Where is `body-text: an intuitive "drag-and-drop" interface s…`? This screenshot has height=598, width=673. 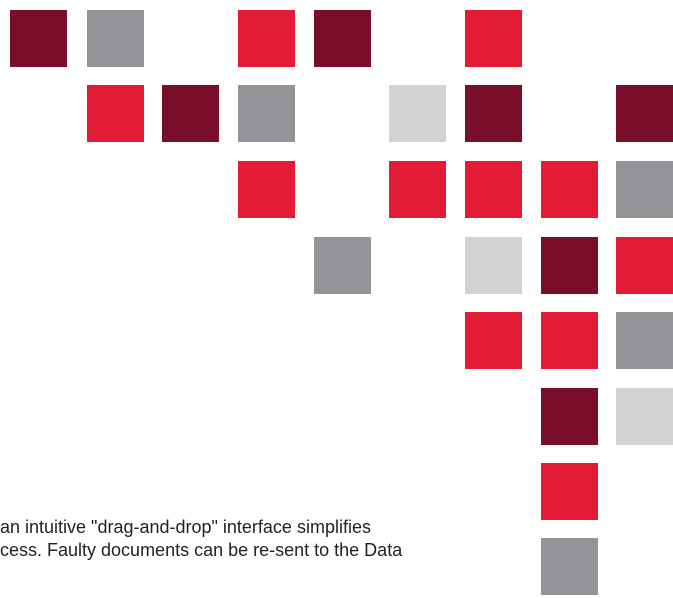
body-text: an intuitive "drag-and-drop" interface s… is located at coordinates (265, 556).